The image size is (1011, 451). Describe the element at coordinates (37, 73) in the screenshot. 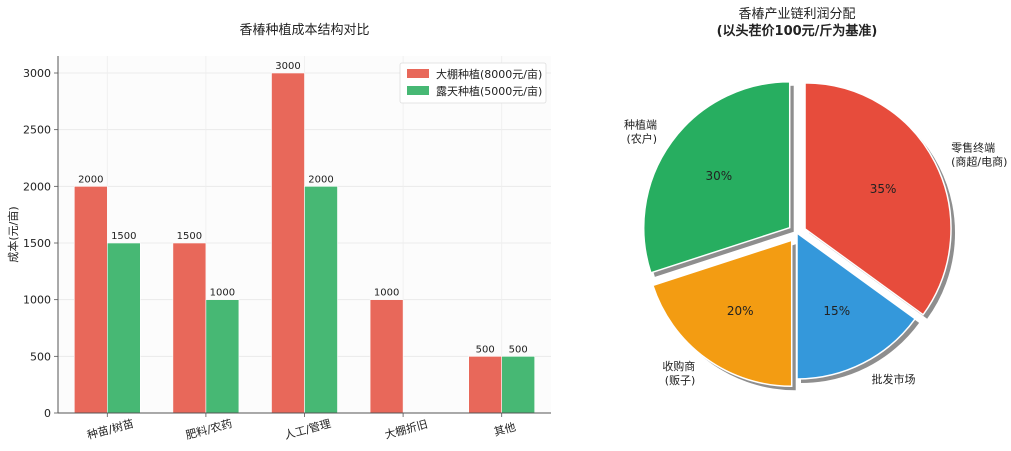

I see `y-tick-label: 3000` at that location.